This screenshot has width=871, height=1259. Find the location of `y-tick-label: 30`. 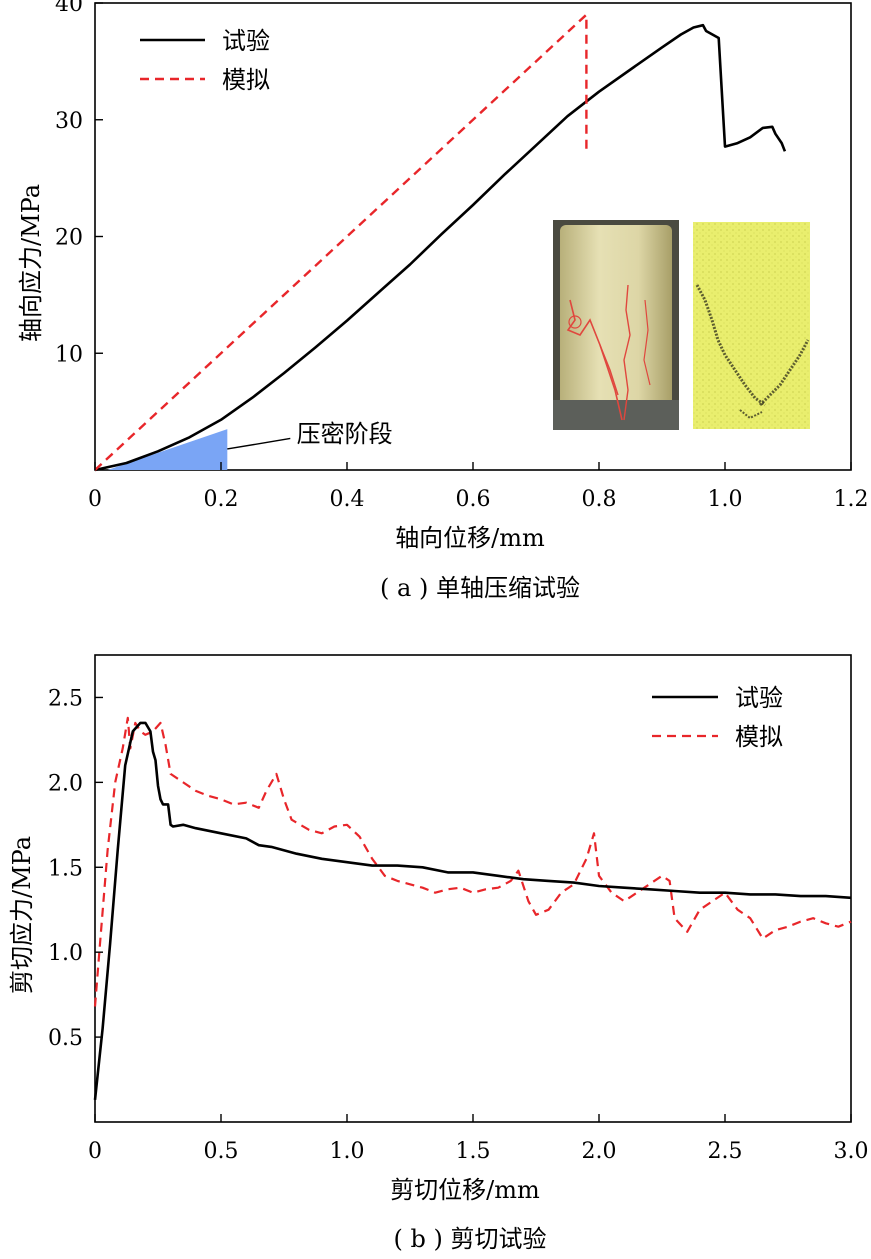

y-tick-label: 30 is located at coordinates (69, 121).